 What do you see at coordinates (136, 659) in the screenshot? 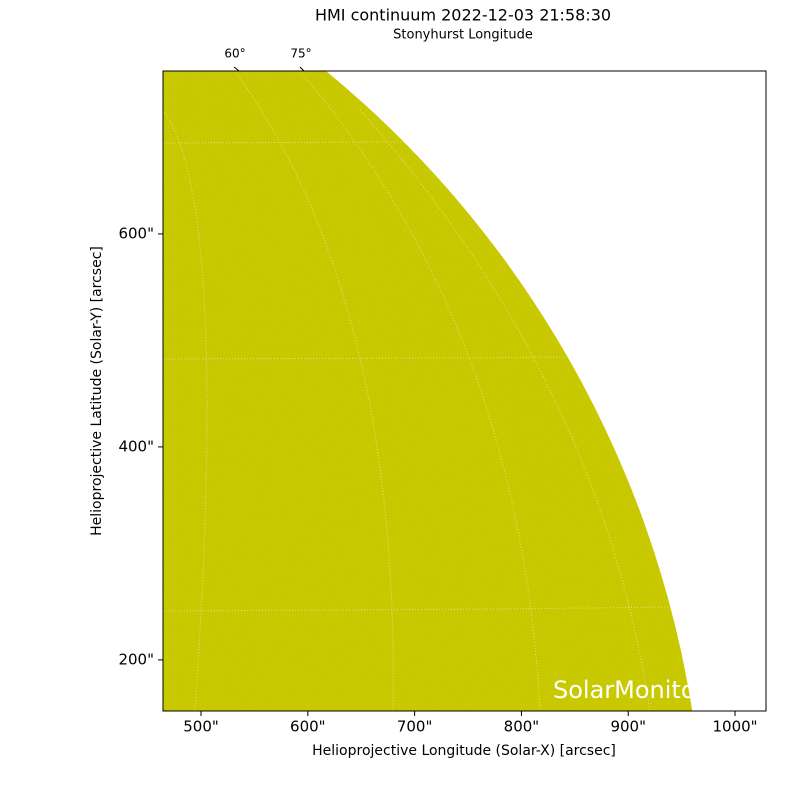
I see `y-tick-label: 200"` at bounding box center [136, 659].